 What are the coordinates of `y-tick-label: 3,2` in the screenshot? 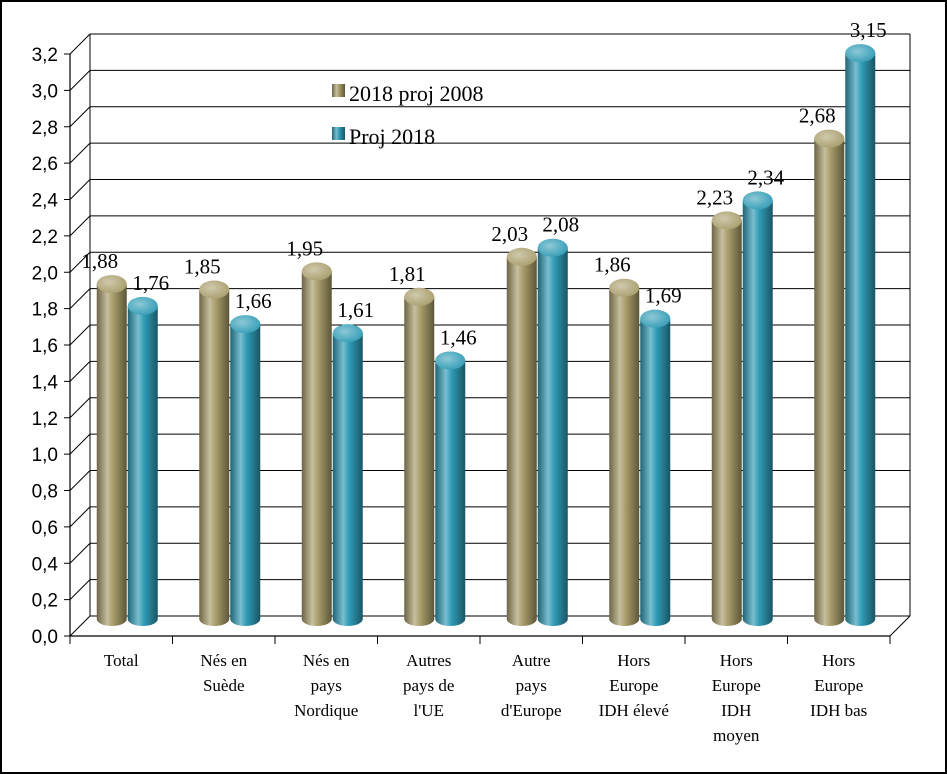 It's located at (45, 55).